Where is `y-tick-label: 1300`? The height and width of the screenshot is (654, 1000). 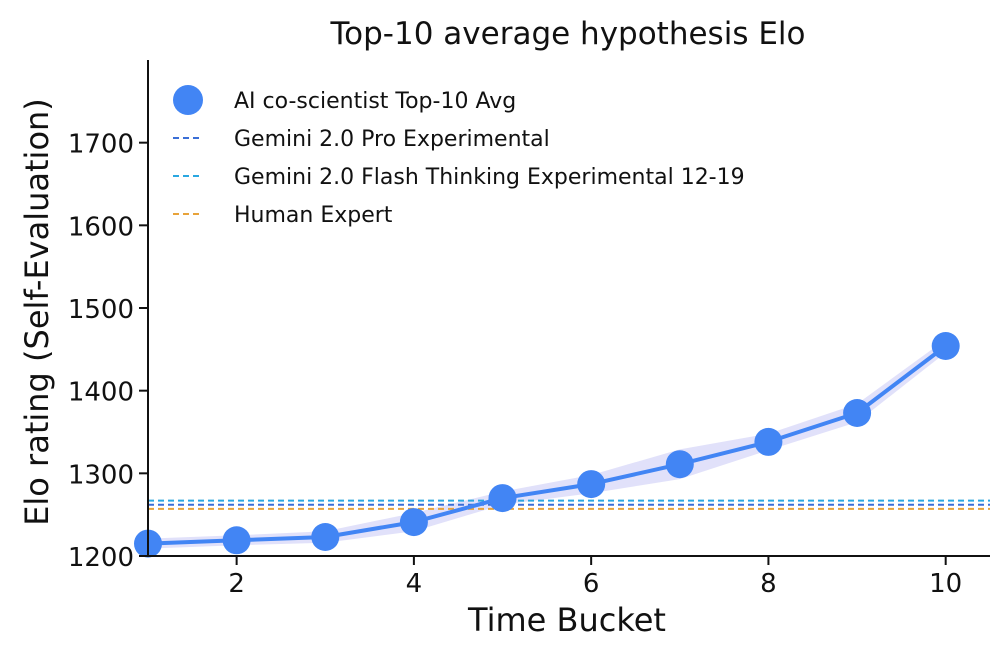 y-tick-label: 1300 is located at coordinates (101, 475).